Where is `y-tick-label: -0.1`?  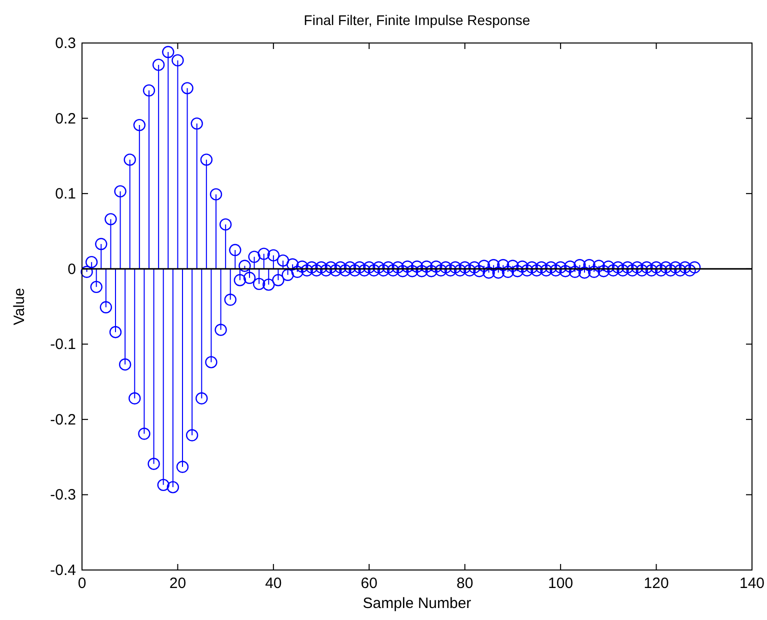
y-tick-label: -0.1 is located at coordinates (63, 345).